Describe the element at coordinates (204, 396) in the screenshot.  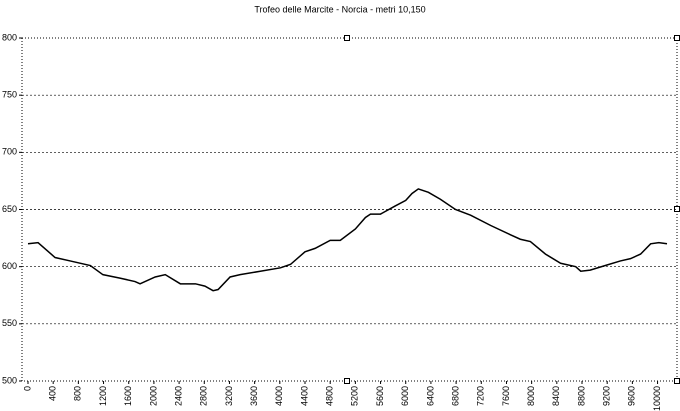
I see `x-tick-label: 2800` at that location.